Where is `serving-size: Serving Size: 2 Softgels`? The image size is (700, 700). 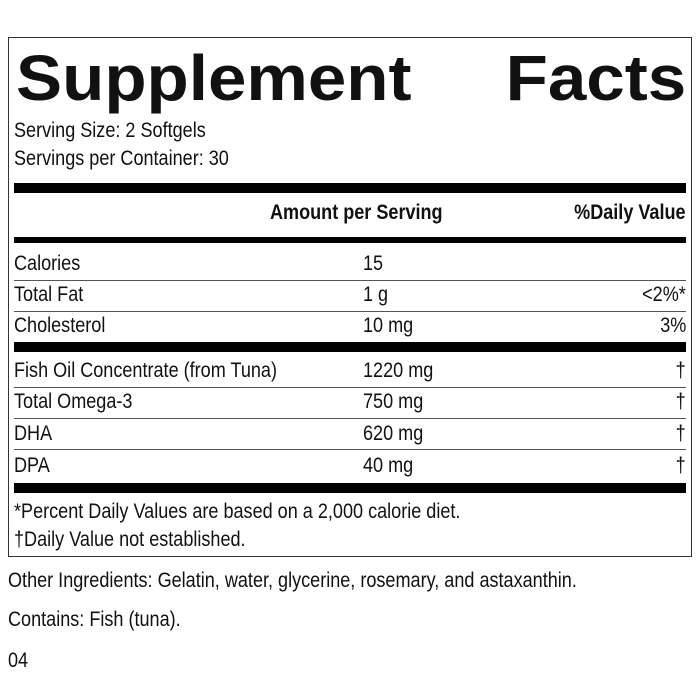 serving-size: Serving Size: 2 Softgels is located at coordinates (110, 130).